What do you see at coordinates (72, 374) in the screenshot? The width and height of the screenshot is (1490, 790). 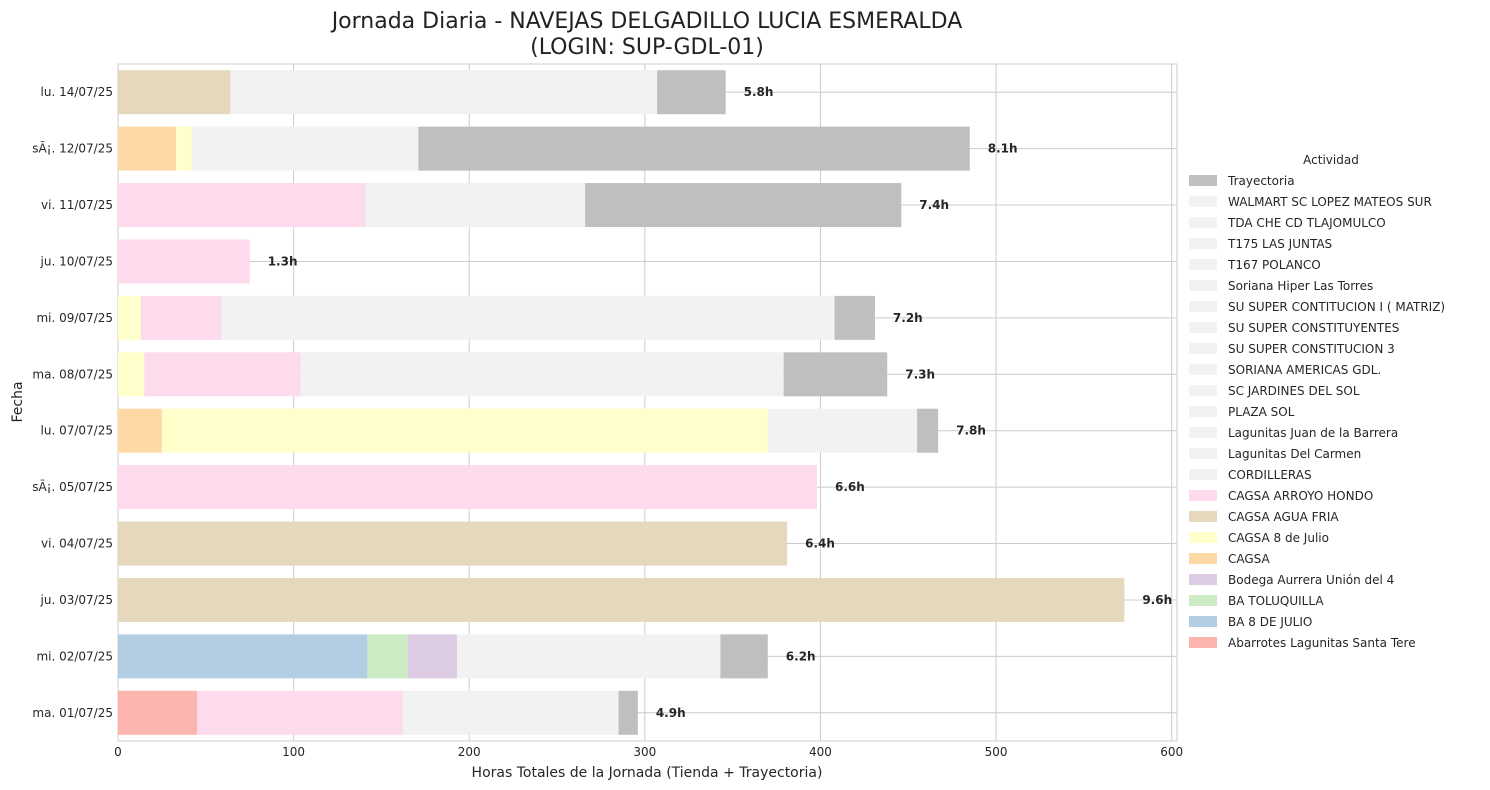 I see `y-tick-label: ma. 08/07/25` at bounding box center [72, 374].